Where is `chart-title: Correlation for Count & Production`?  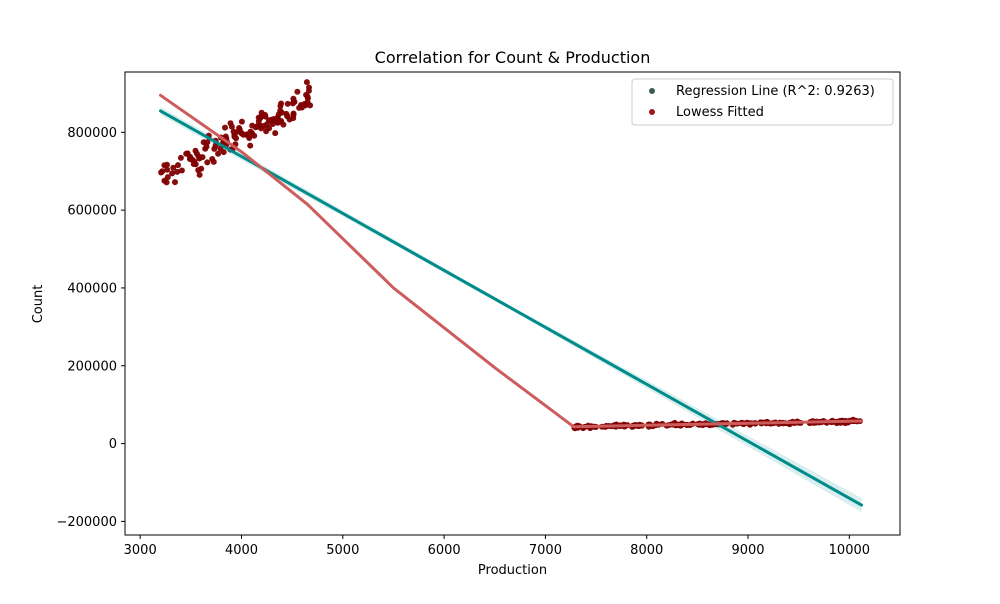 chart-title: Correlation for Count & Production is located at coordinates (513, 57).